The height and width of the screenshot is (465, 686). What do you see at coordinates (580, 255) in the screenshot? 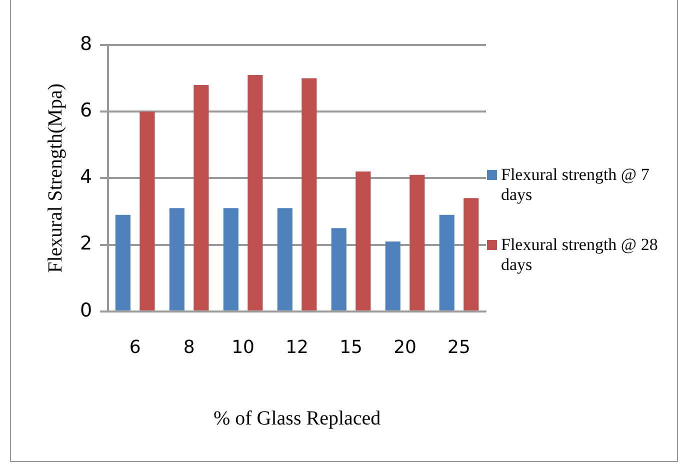
I see `legend-label: Flexural strength @ 28 days` at bounding box center [580, 255].